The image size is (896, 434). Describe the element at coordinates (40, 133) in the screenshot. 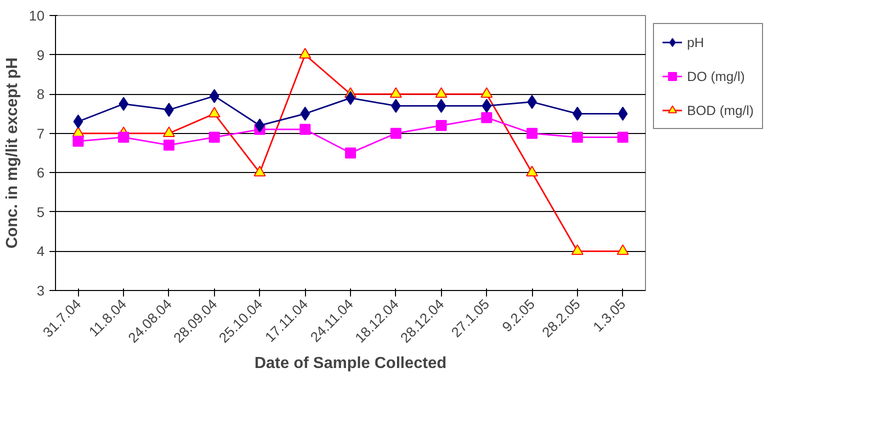

I see `y-tick-label: 7` at that location.